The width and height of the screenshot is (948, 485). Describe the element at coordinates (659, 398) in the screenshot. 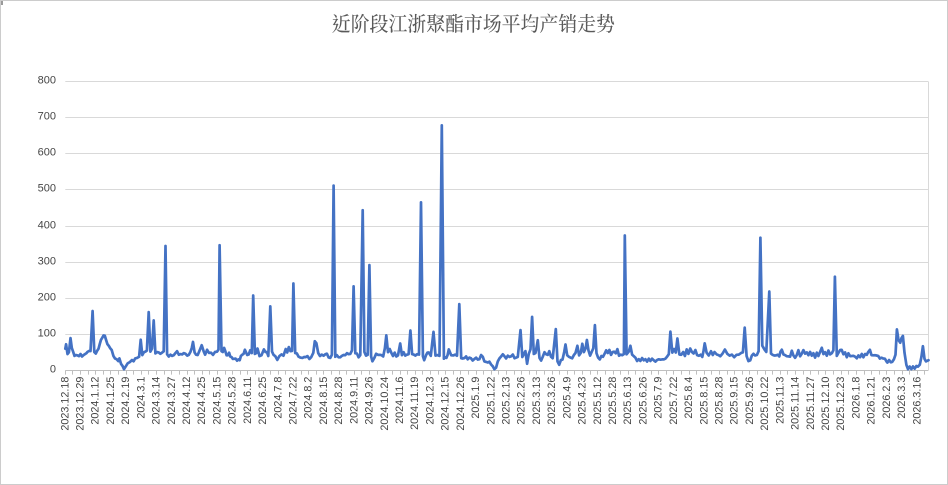

I see `svg-text: 2025.7.9` at that location.